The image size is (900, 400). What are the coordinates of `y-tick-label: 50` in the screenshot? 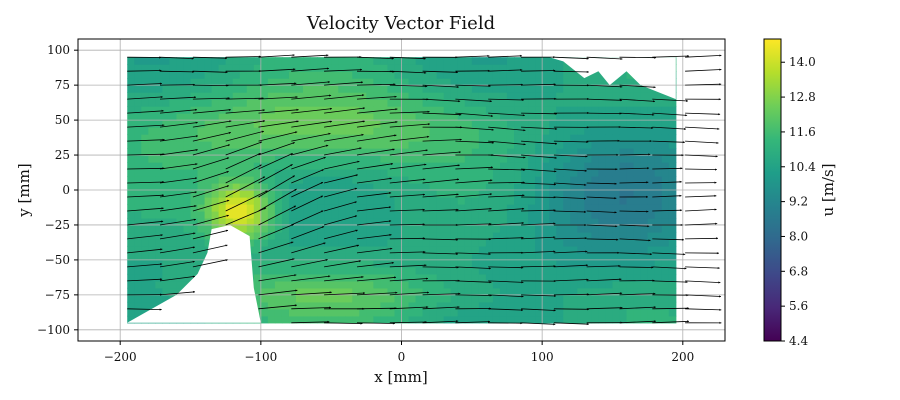 It's located at (62, 120).